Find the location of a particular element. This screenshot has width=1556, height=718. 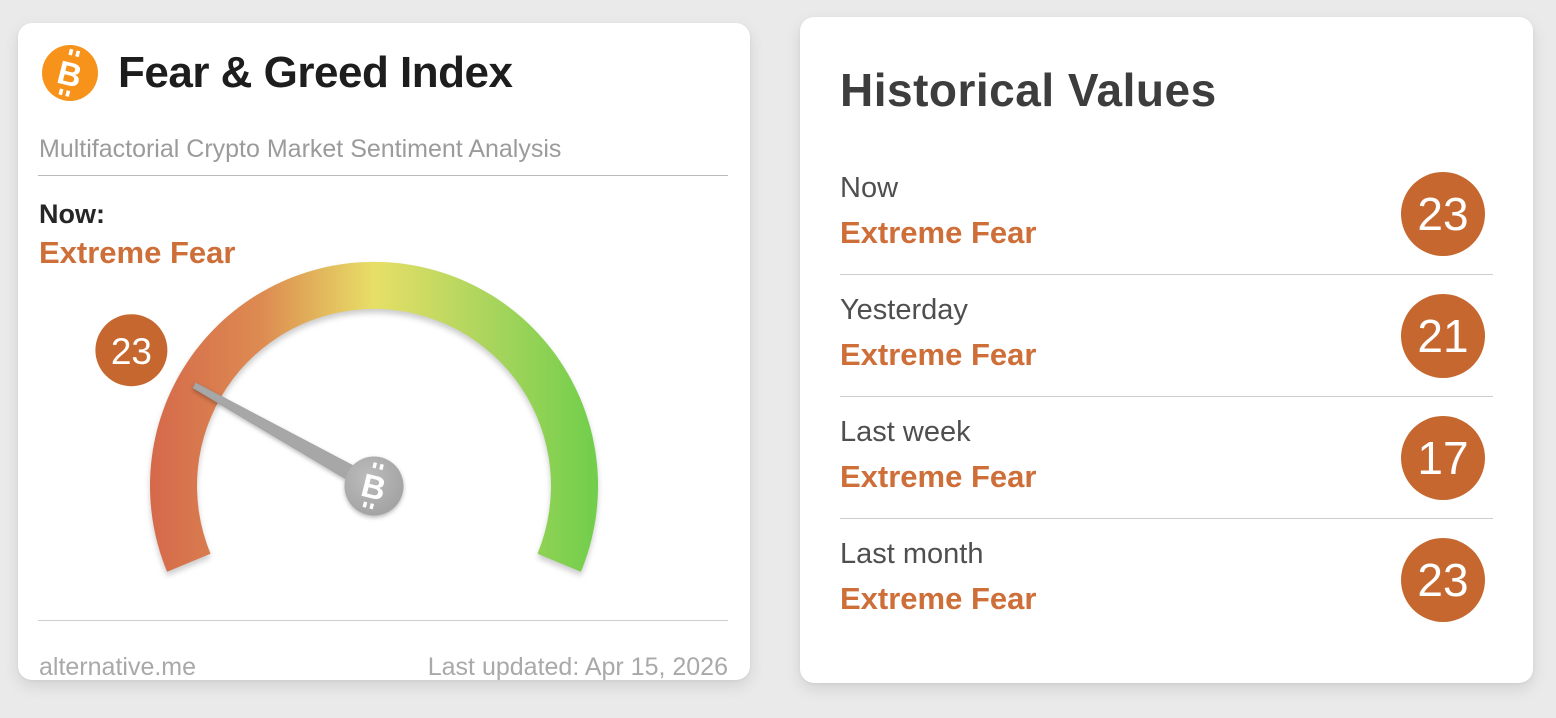

row-period: Last month is located at coordinates (912, 554).